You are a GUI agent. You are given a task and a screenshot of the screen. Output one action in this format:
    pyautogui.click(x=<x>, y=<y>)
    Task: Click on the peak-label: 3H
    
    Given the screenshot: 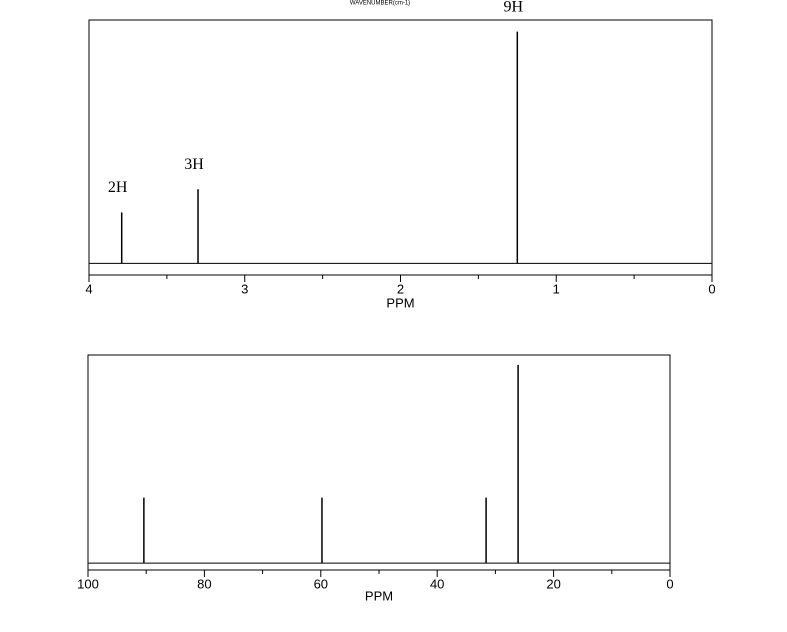 What is the action you would take?
    pyautogui.click(x=194, y=164)
    